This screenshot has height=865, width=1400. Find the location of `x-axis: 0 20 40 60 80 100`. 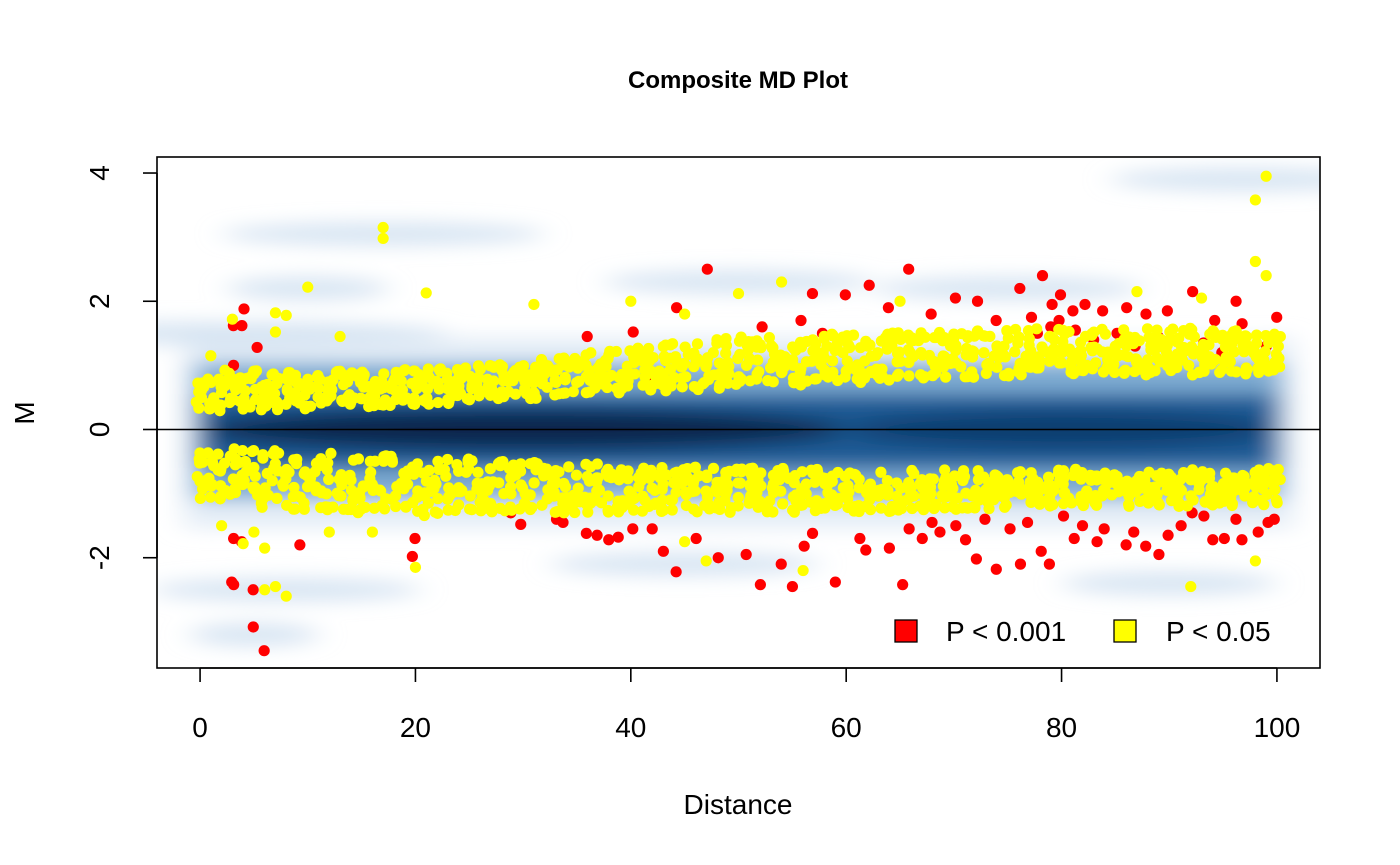

x-axis: 0 20 40 60 80 100 is located at coordinates (746, 705).